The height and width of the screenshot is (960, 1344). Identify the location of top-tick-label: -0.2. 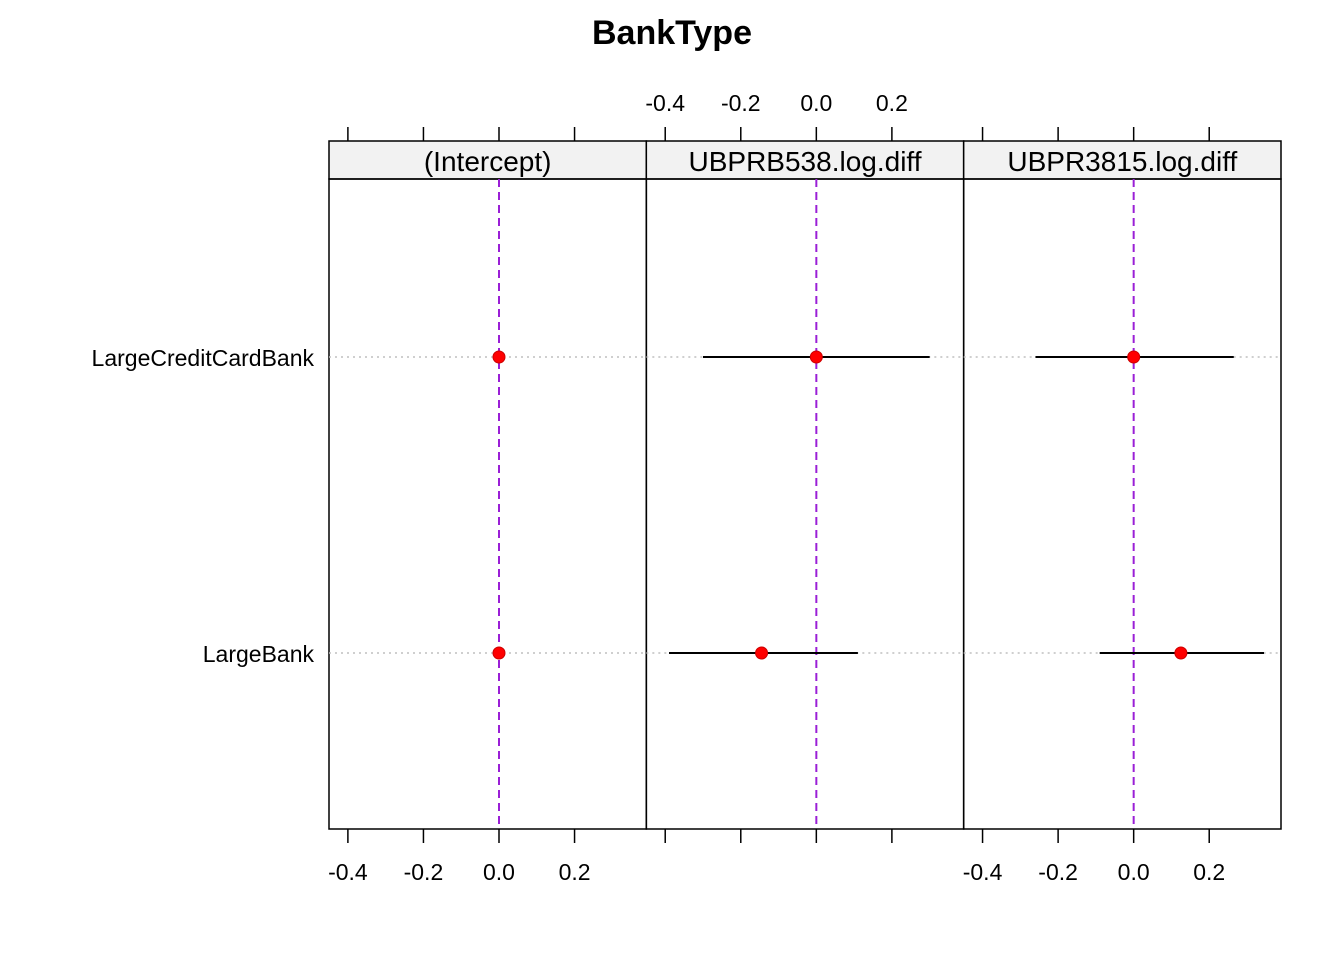
(741, 103).